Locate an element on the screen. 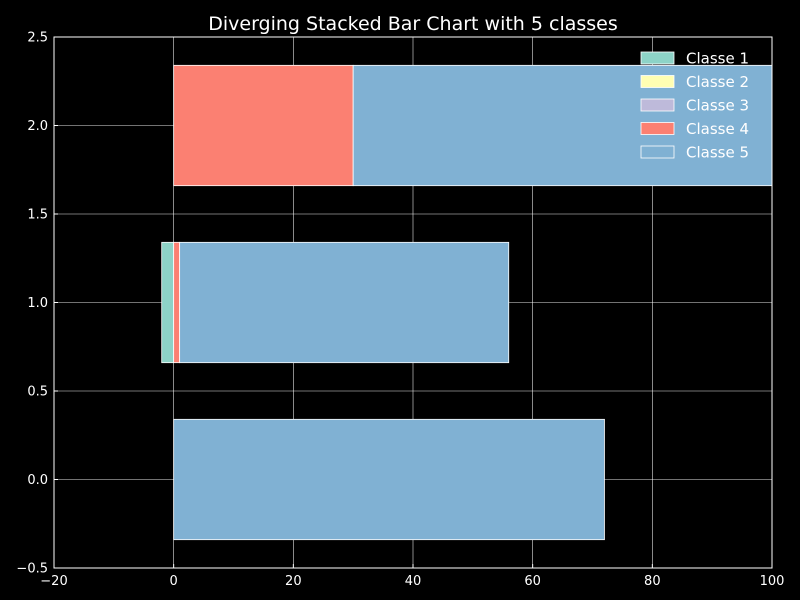  y-tick-label: 0.5 is located at coordinates (37, 392).